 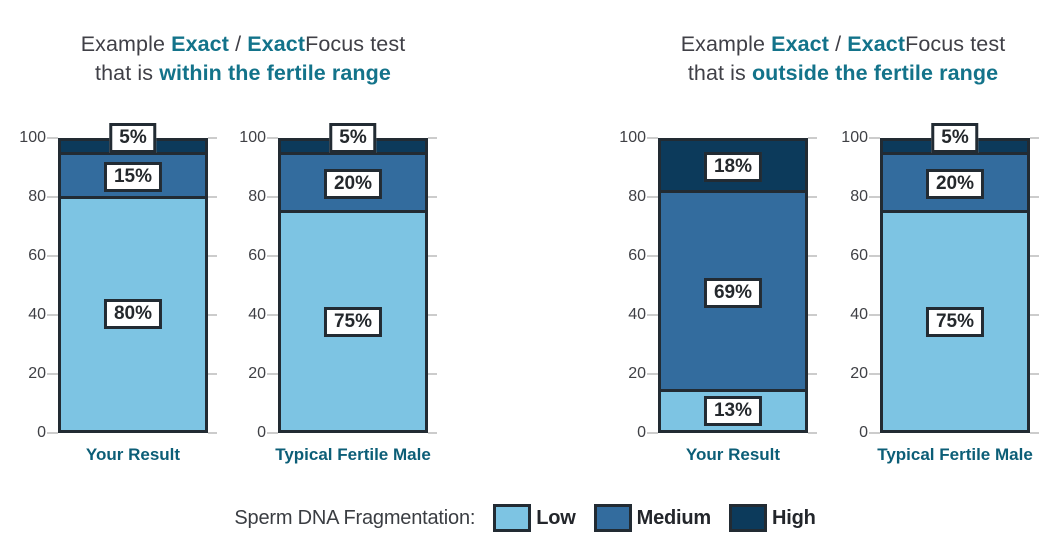 What do you see at coordinates (674, 517) in the screenshot?
I see `legend-item-medium-label: Medium` at bounding box center [674, 517].